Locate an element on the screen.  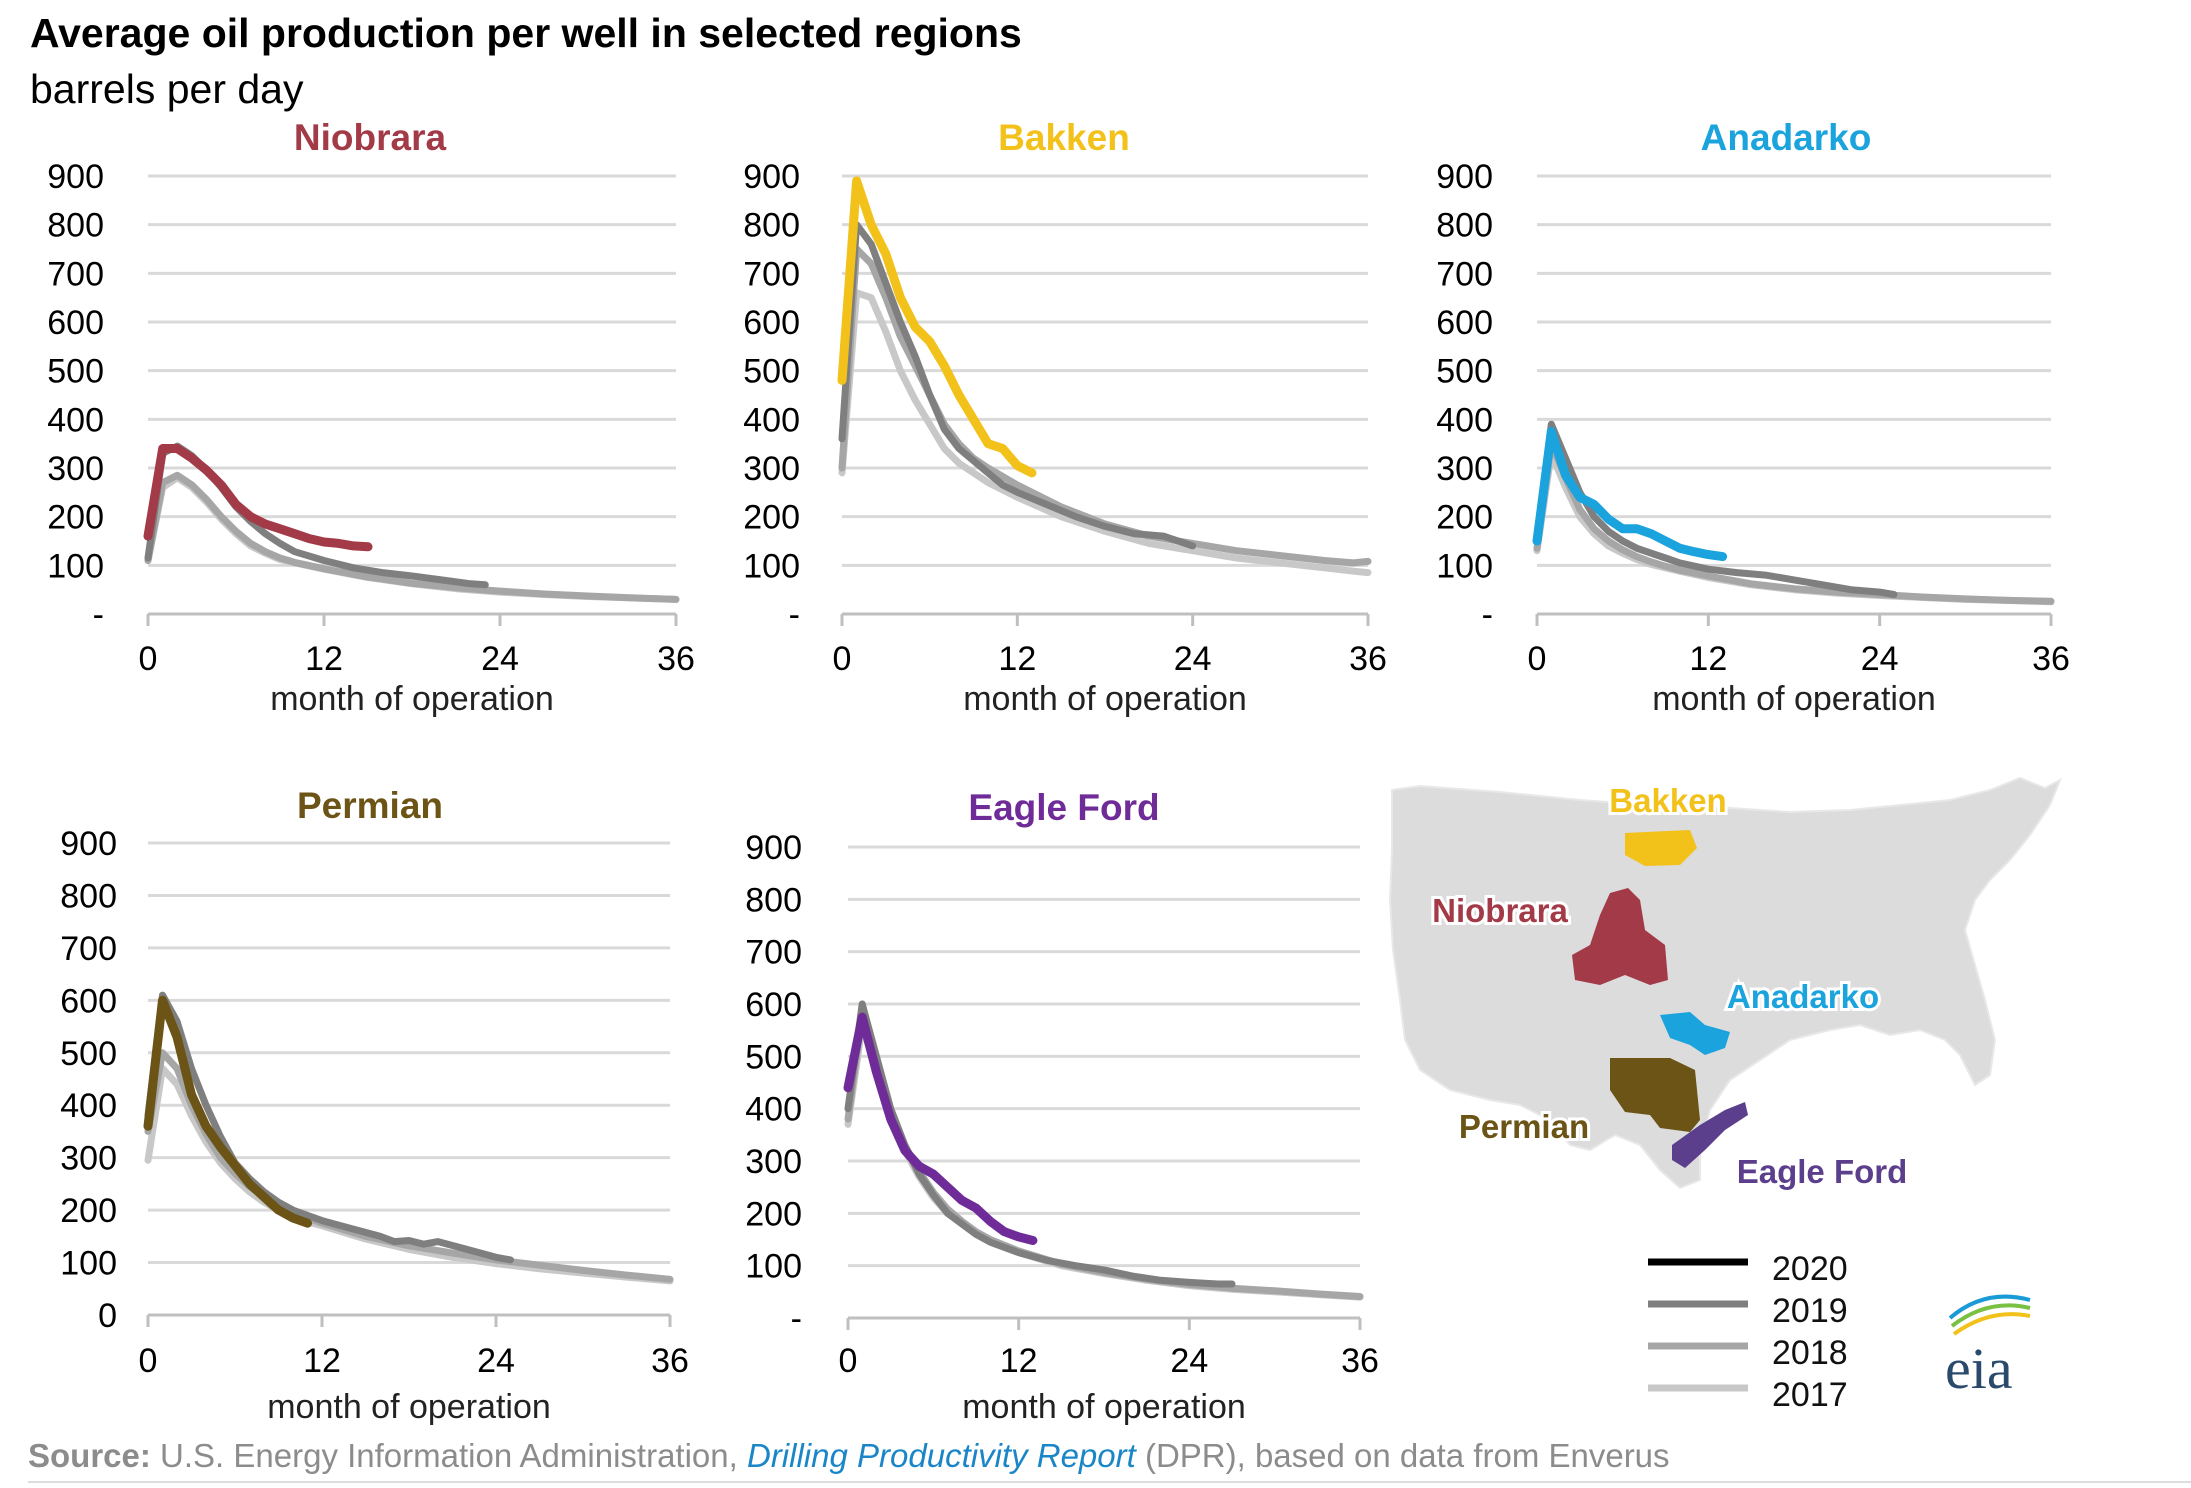
permian-region is located at coordinates (1655, 1095).